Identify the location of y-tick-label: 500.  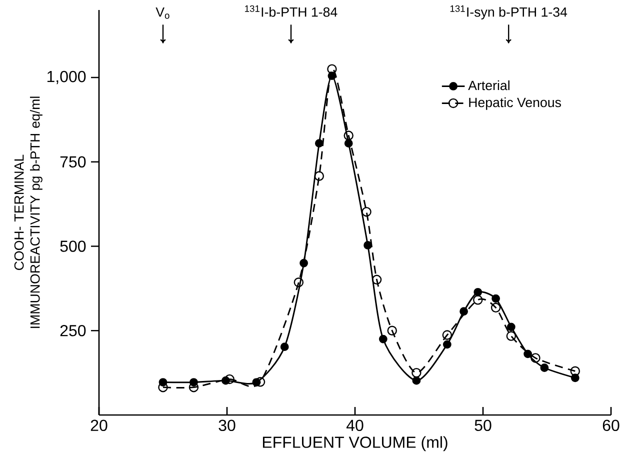
(73, 246).